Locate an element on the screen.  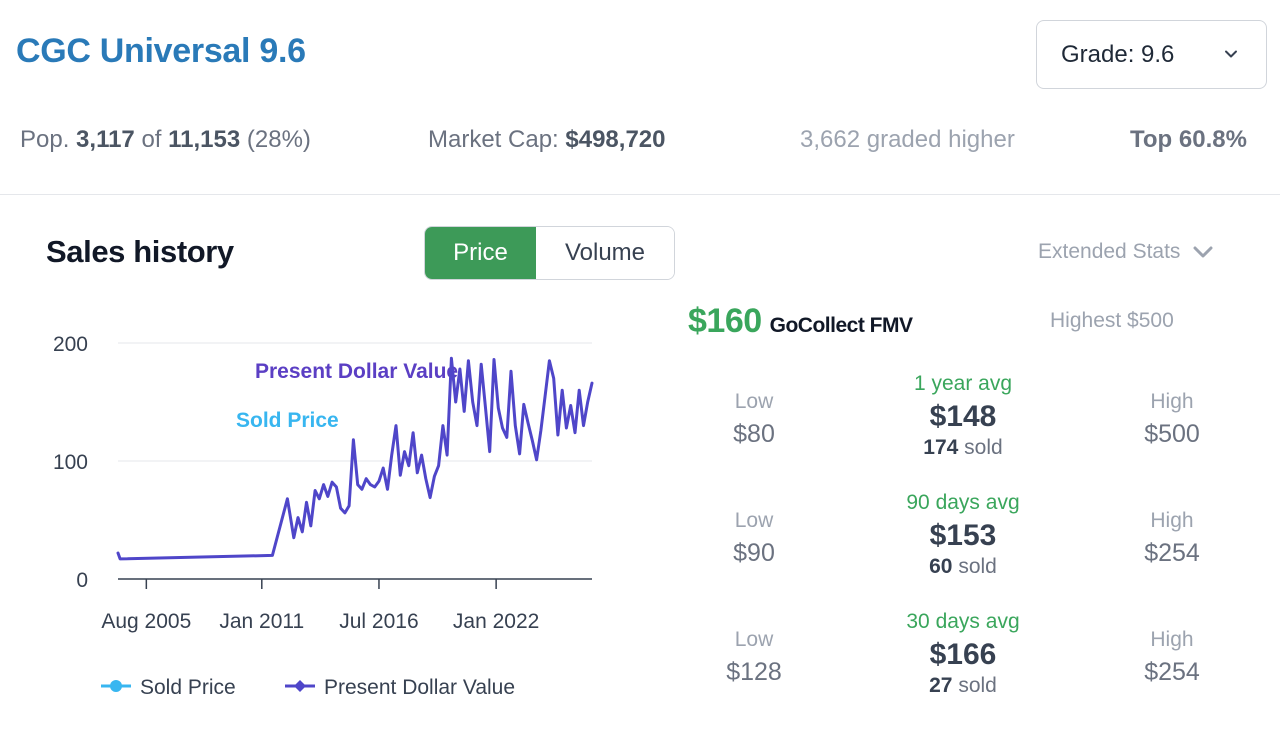
legend-present-value: Present Dollar Value is located at coordinates (419, 687).